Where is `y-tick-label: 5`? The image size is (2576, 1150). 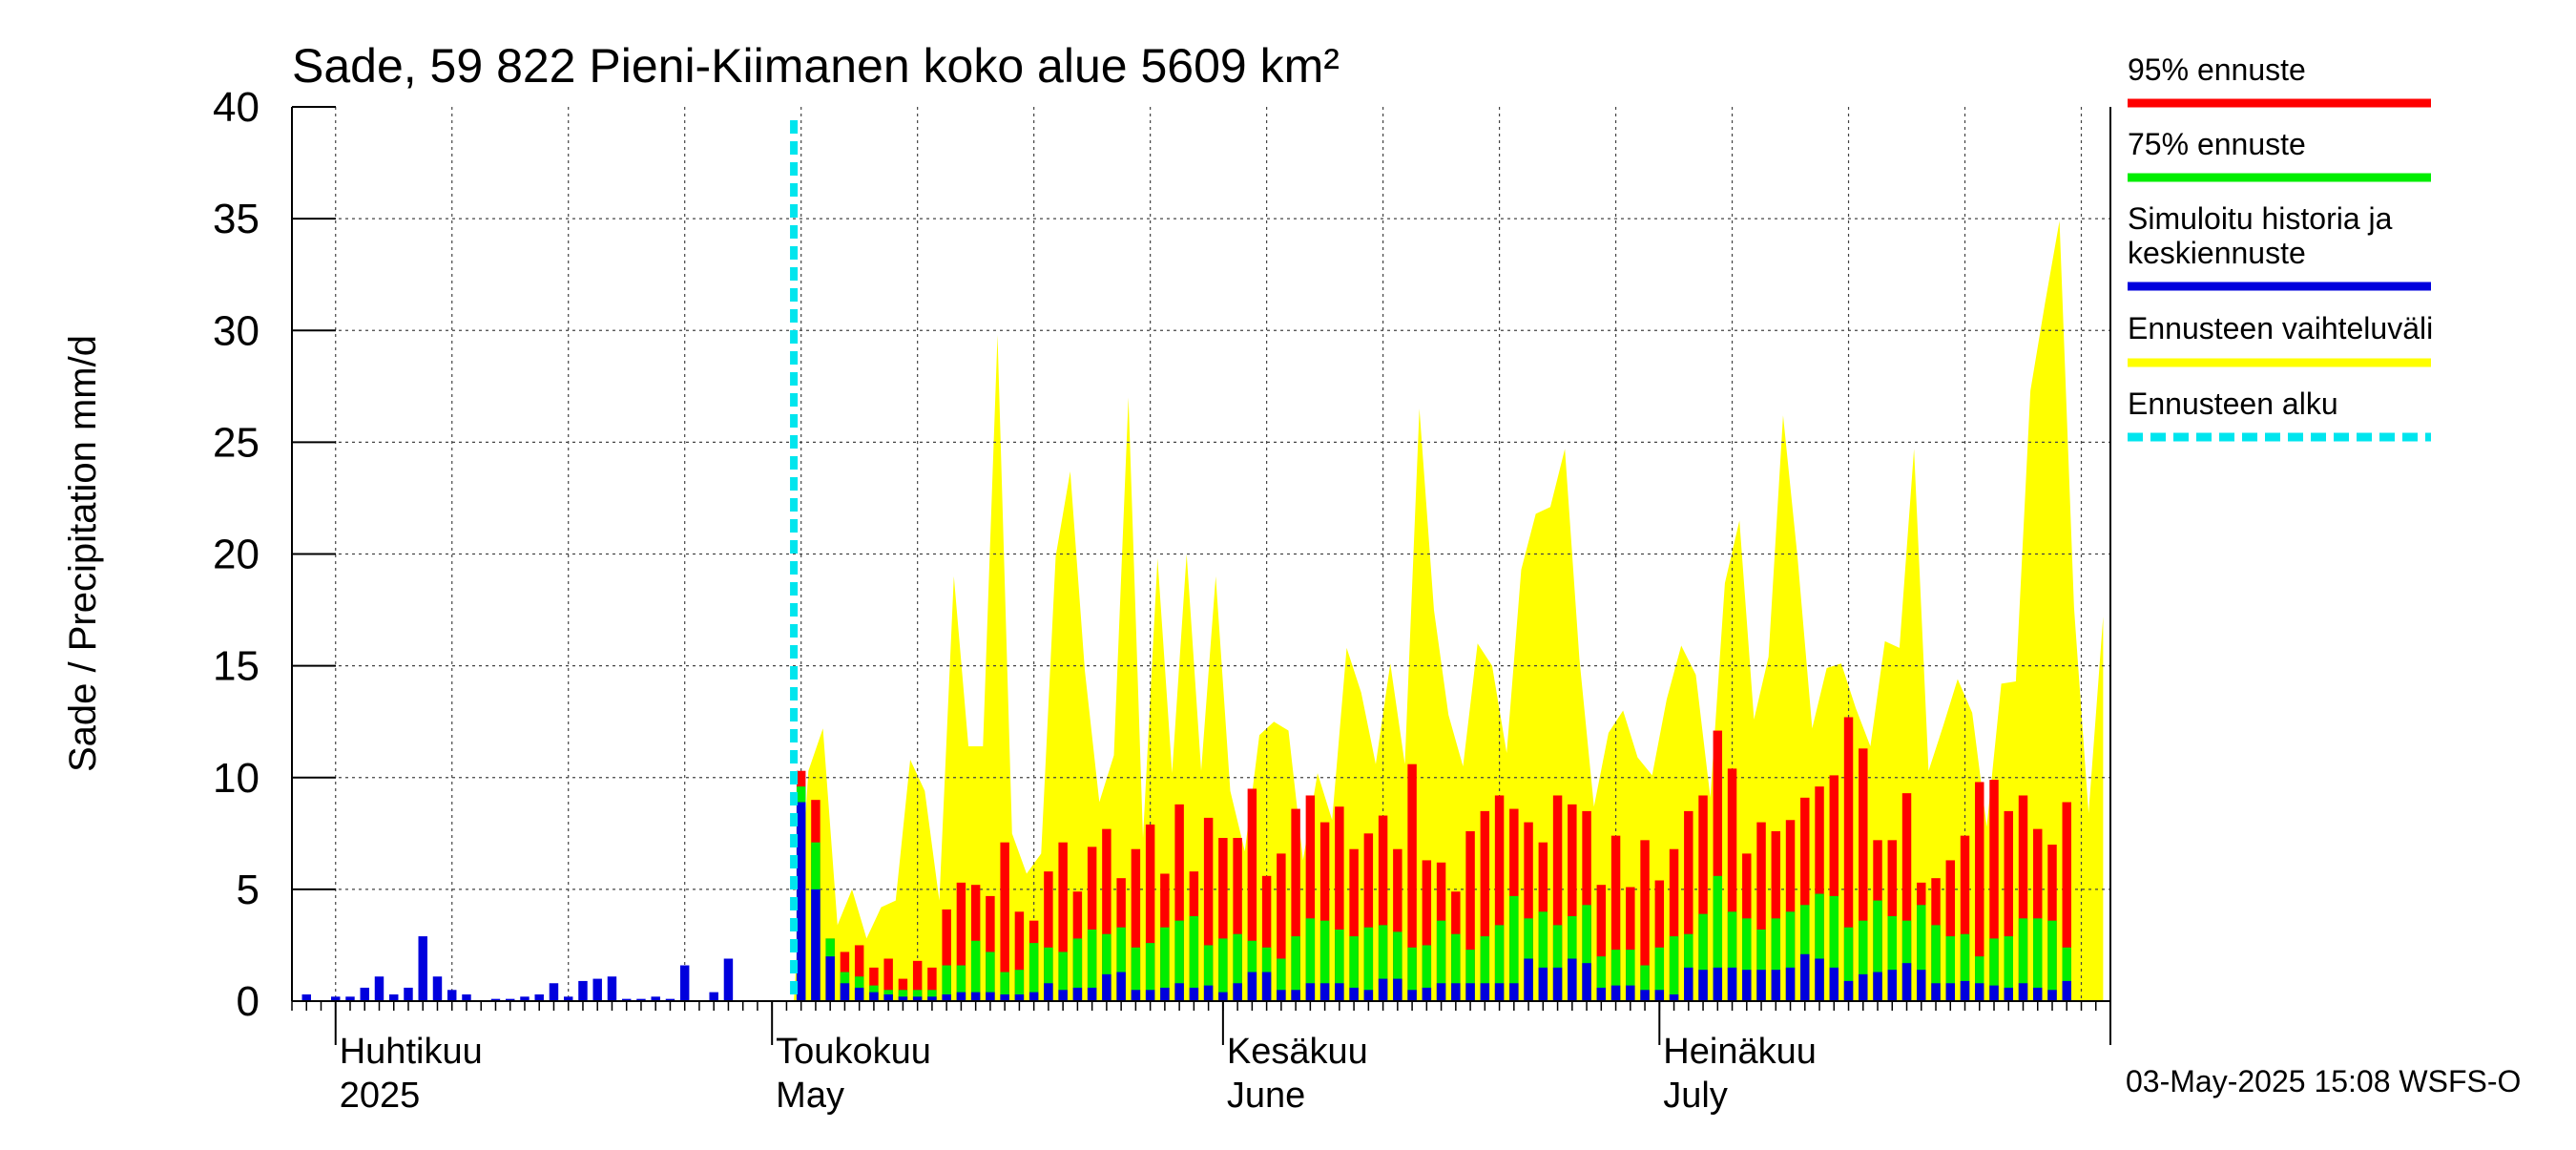
y-tick-label: 5 is located at coordinates (248, 890).